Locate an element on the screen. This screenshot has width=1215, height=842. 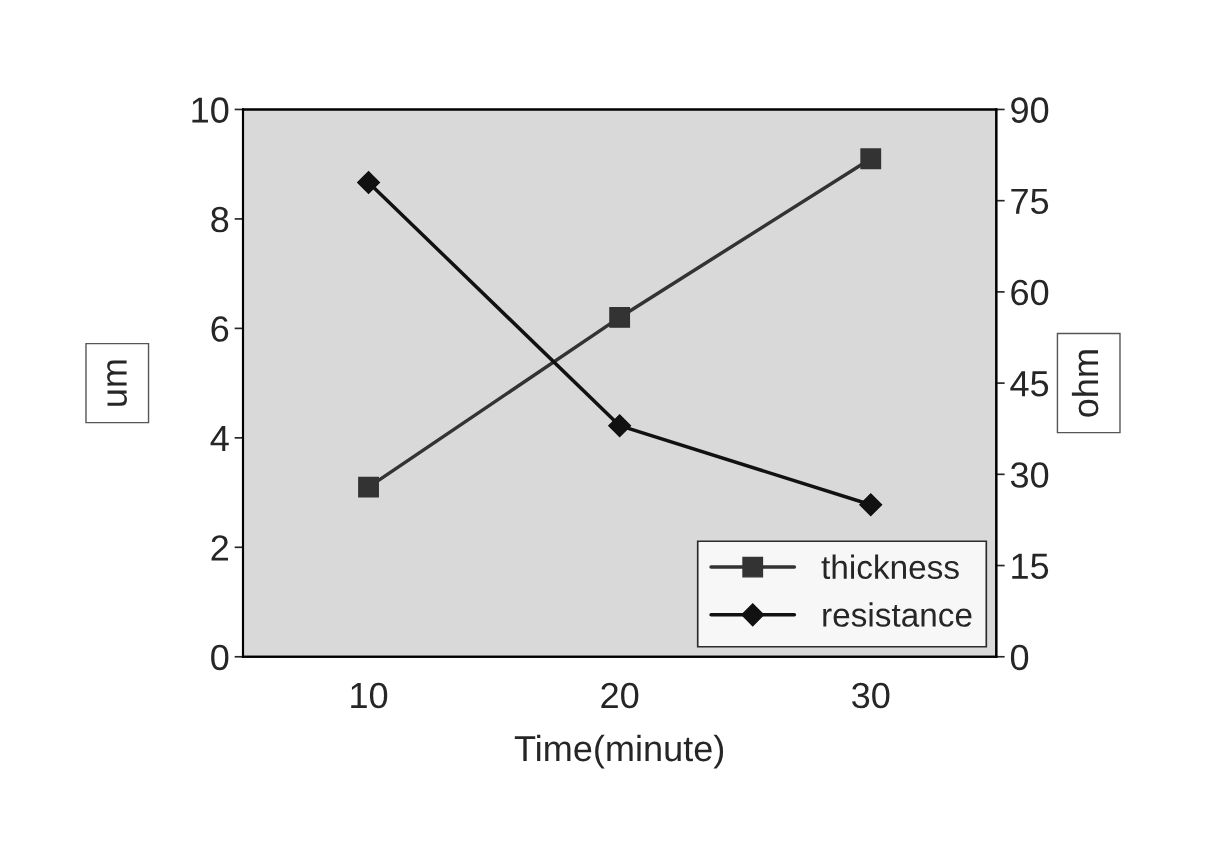
y-tick-label: 6 is located at coordinates (220, 329).